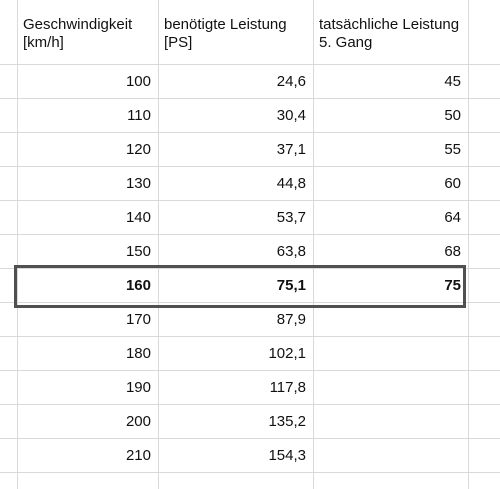 The width and height of the screenshot is (500, 489). What do you see at coordinates (291, 251) in the screenshot?
I see `cell-required-power: 63,8` at bounding box center [291, 251].